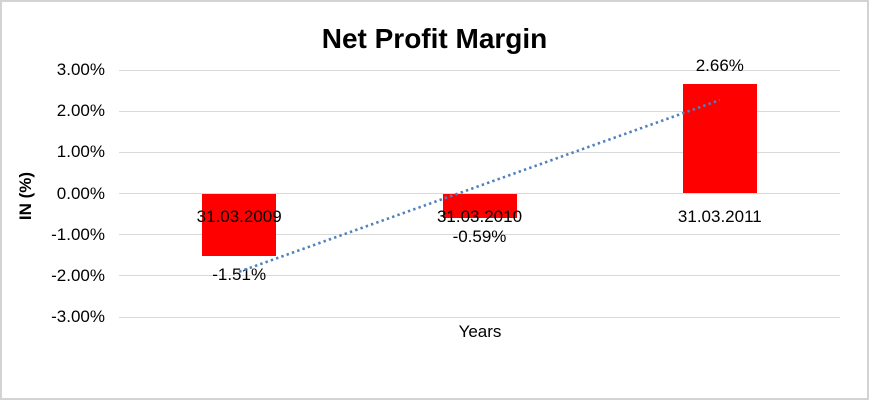 This screenshot has height=400, width=869. What do you see at coordinates (719, 216) in the screenshot?
I see `category-label: 31.03.2011` at bounding box center [719, 216].